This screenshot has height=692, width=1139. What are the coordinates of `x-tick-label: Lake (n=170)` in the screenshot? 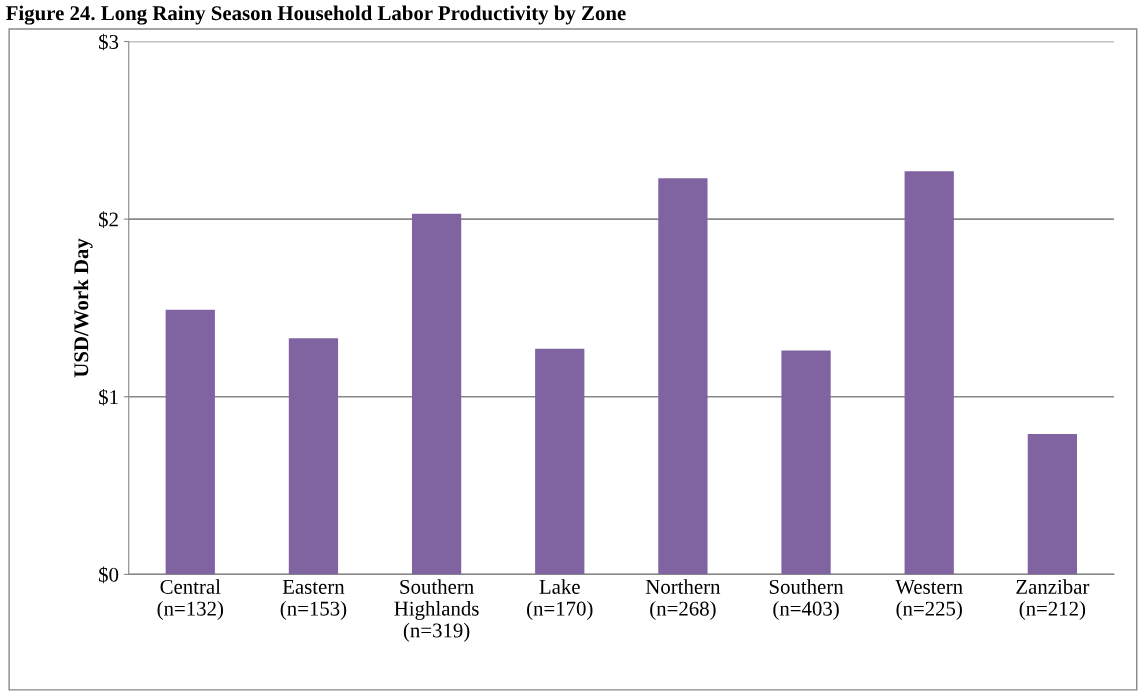 It's located at (560, 599).